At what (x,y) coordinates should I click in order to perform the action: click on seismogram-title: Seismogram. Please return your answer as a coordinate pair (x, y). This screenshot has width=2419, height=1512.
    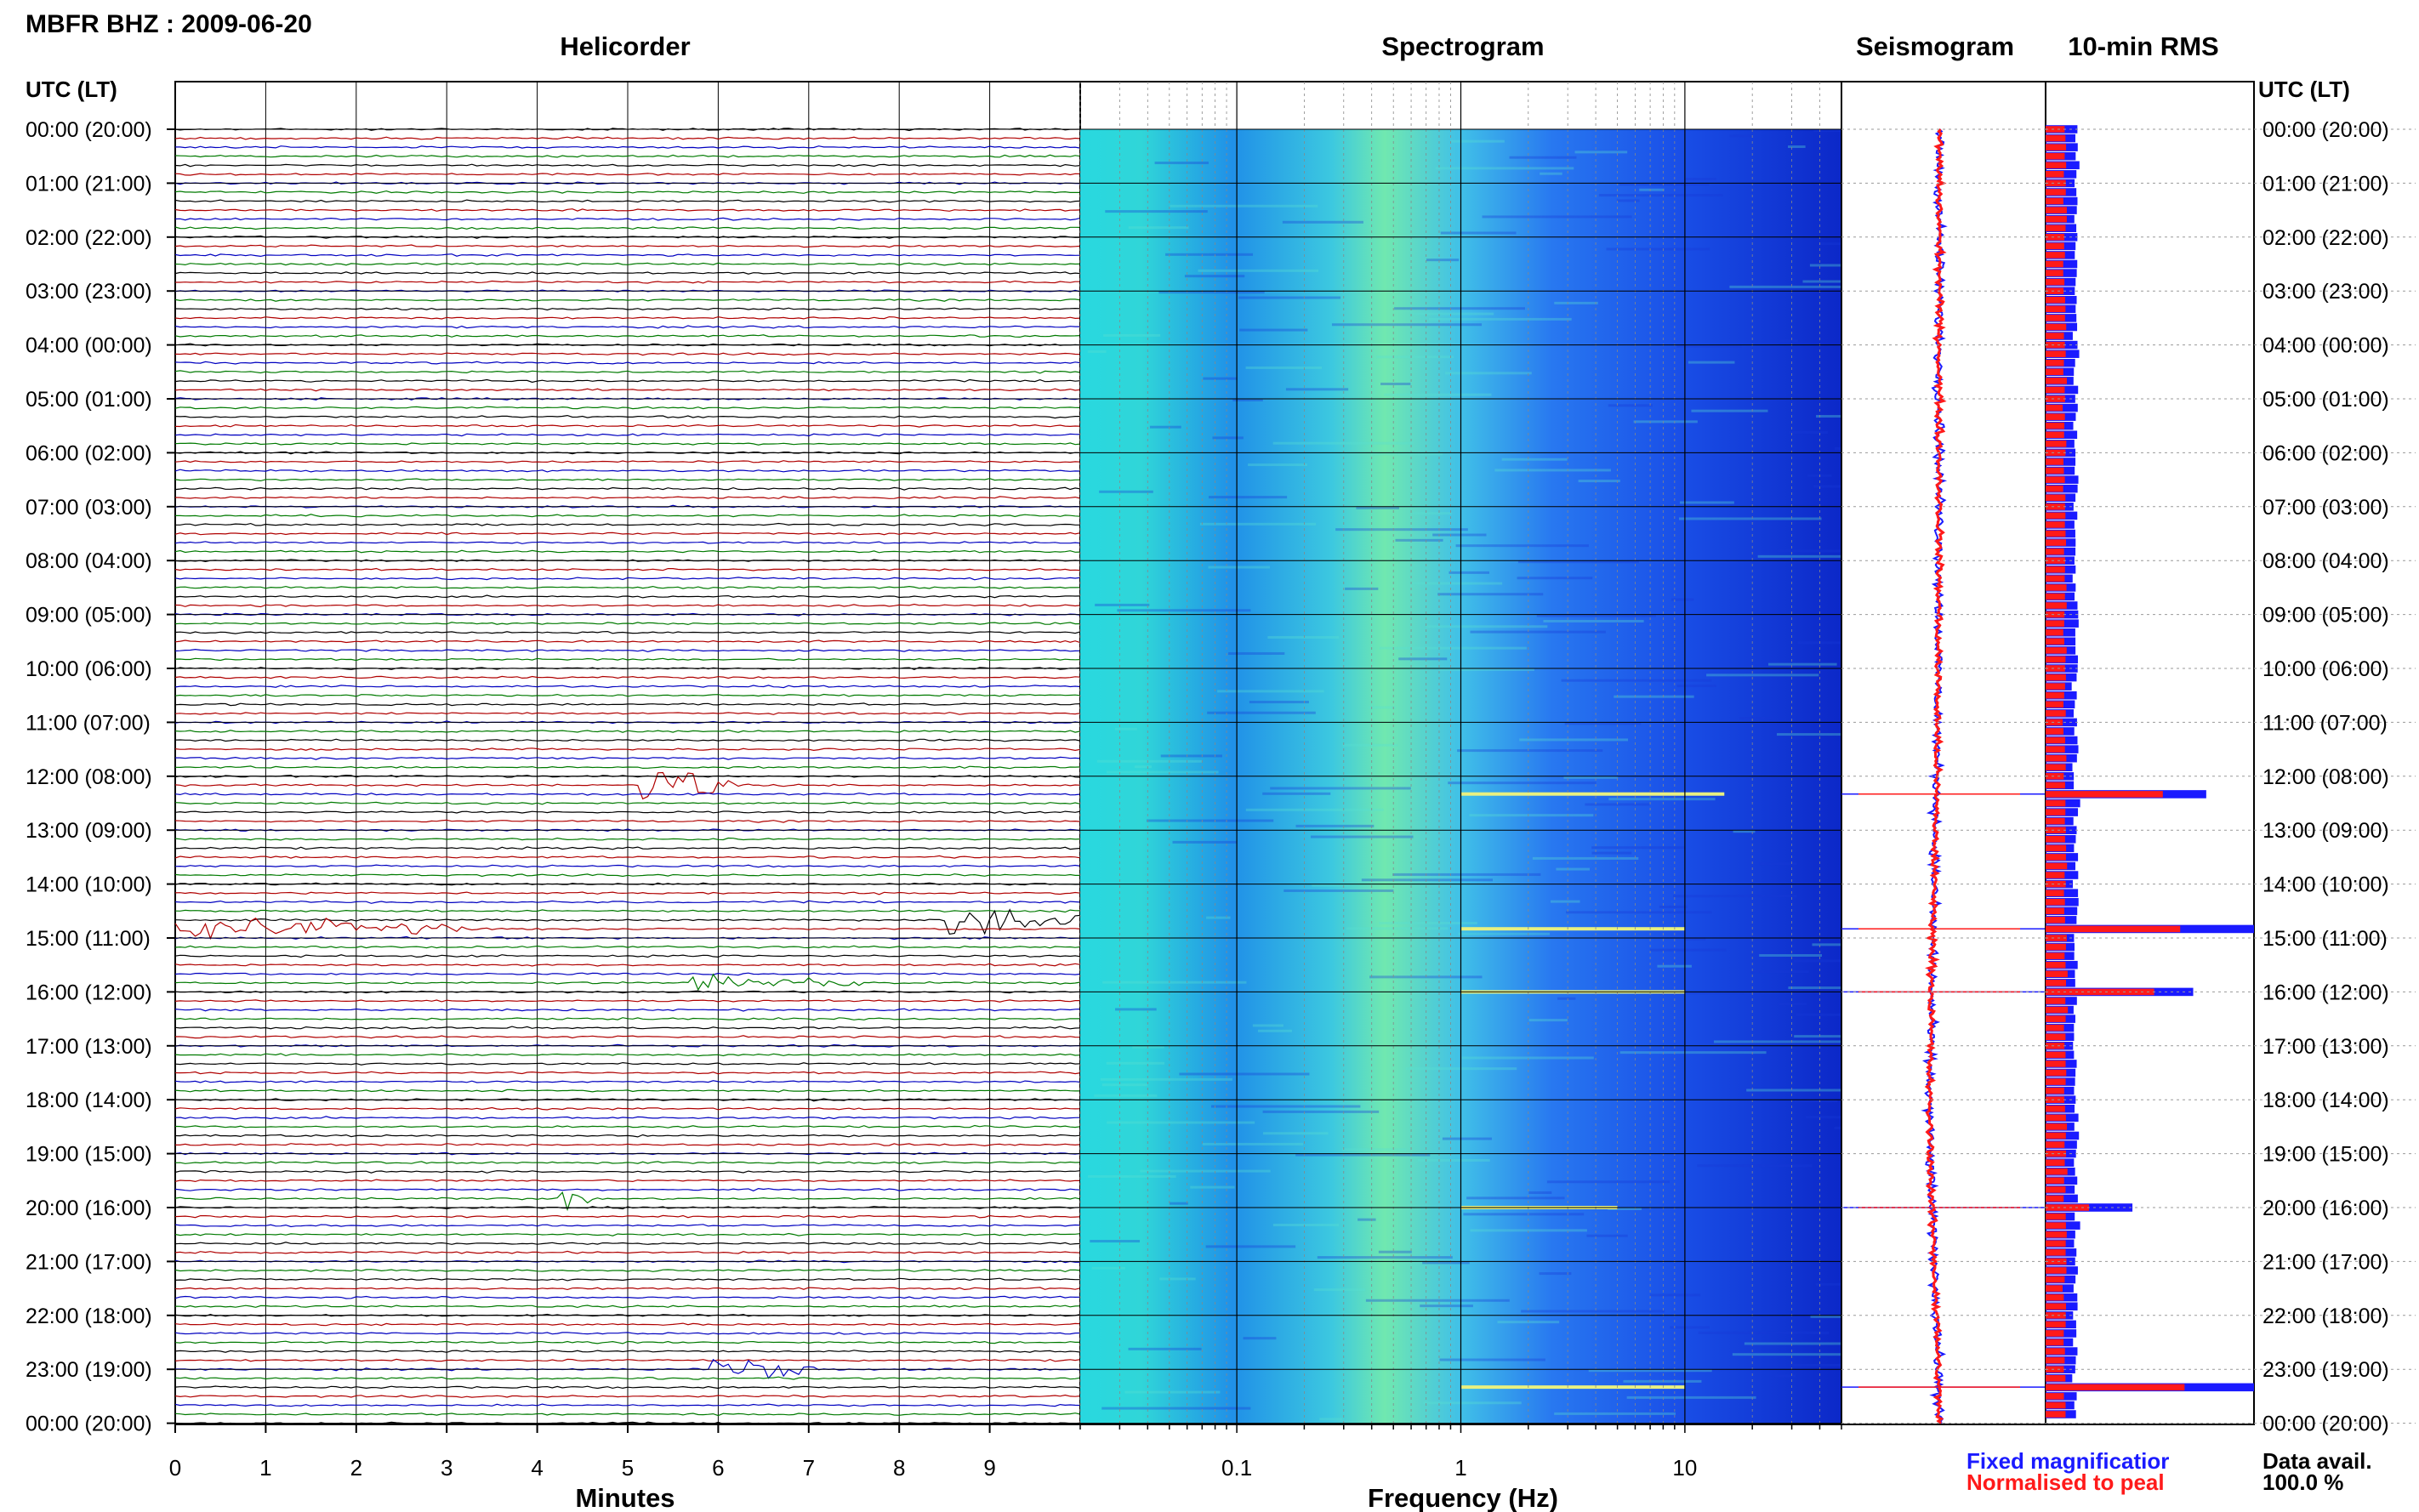
    Looking at the image, I should click on (1935, 46).